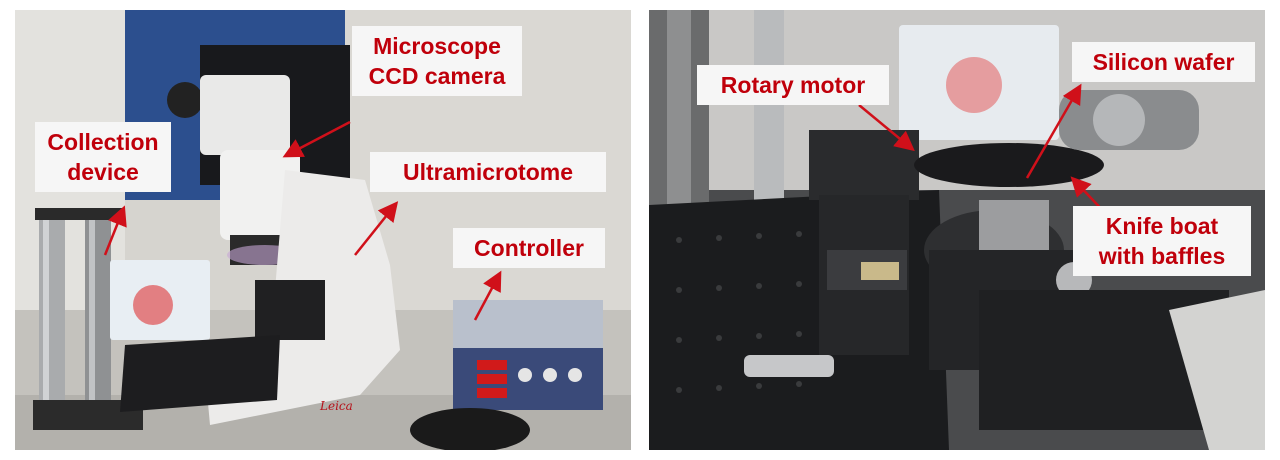 The width and height of the screenshot is (1280, 460). Describe the element at coordinates (437, 46) in the screenshot. I see `microscope-label-line1: Microscope` at that location.